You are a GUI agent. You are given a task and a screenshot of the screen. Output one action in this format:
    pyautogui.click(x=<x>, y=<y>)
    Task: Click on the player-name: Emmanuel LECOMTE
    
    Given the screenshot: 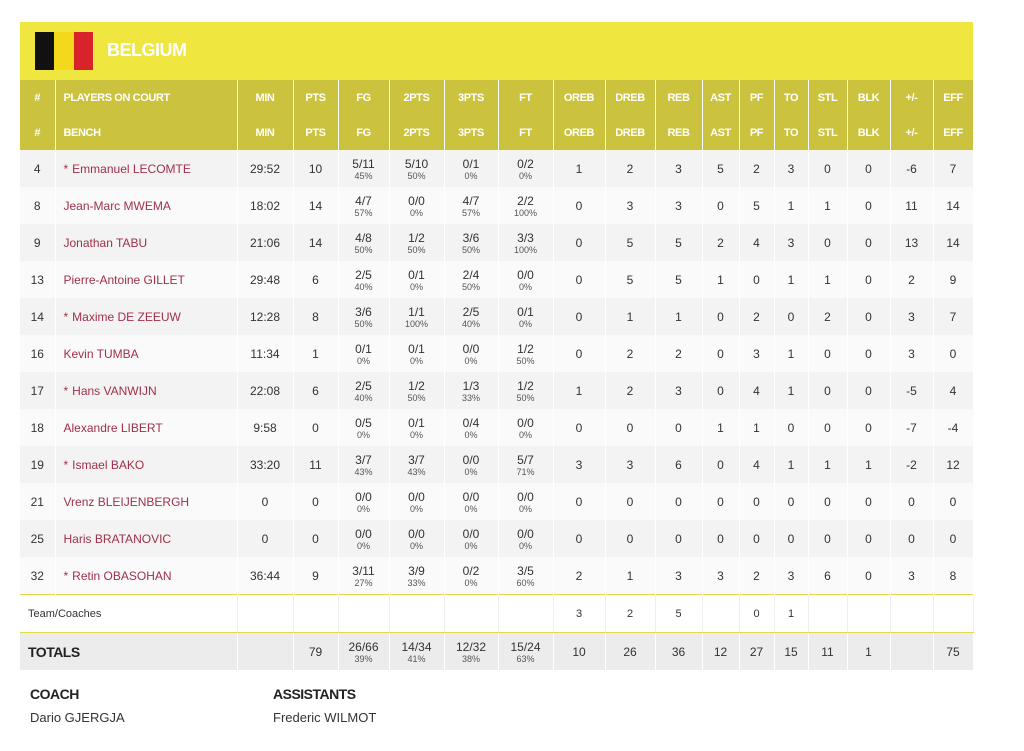 What is the action you would take?
    pyautogui.click(x=131, y=168)
    